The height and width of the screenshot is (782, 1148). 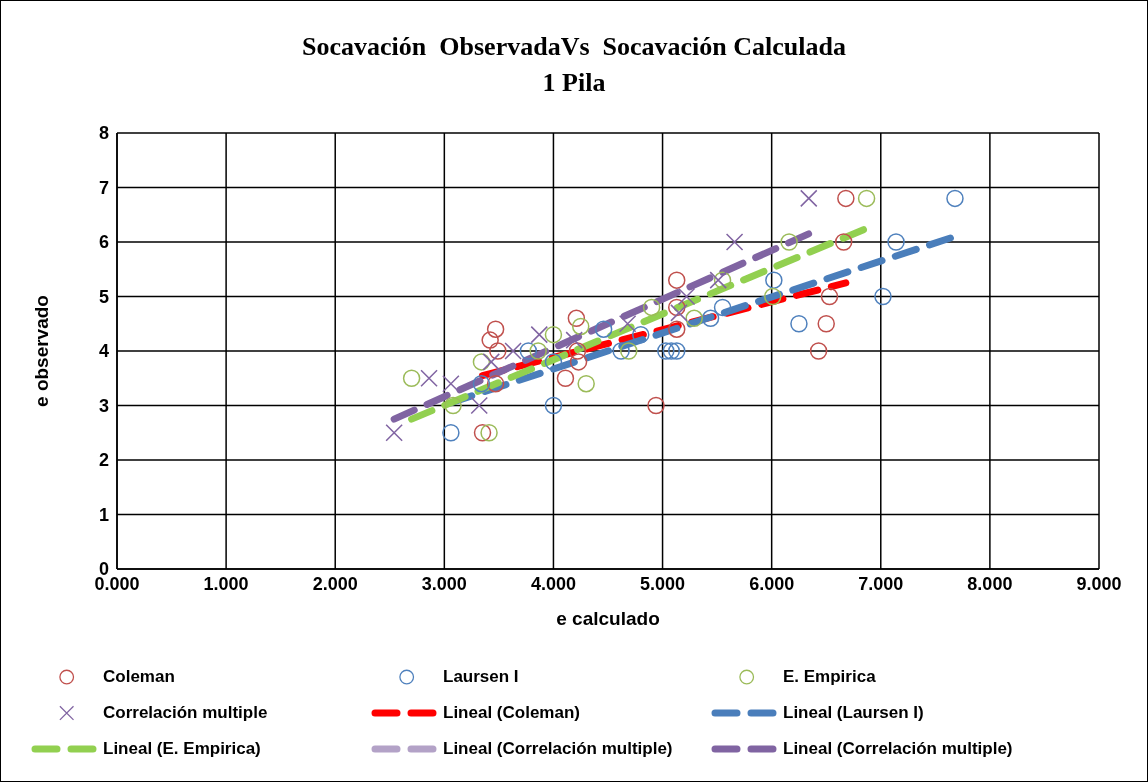 I want to click on y-tick-label: 2, so click(x=103, y=460).